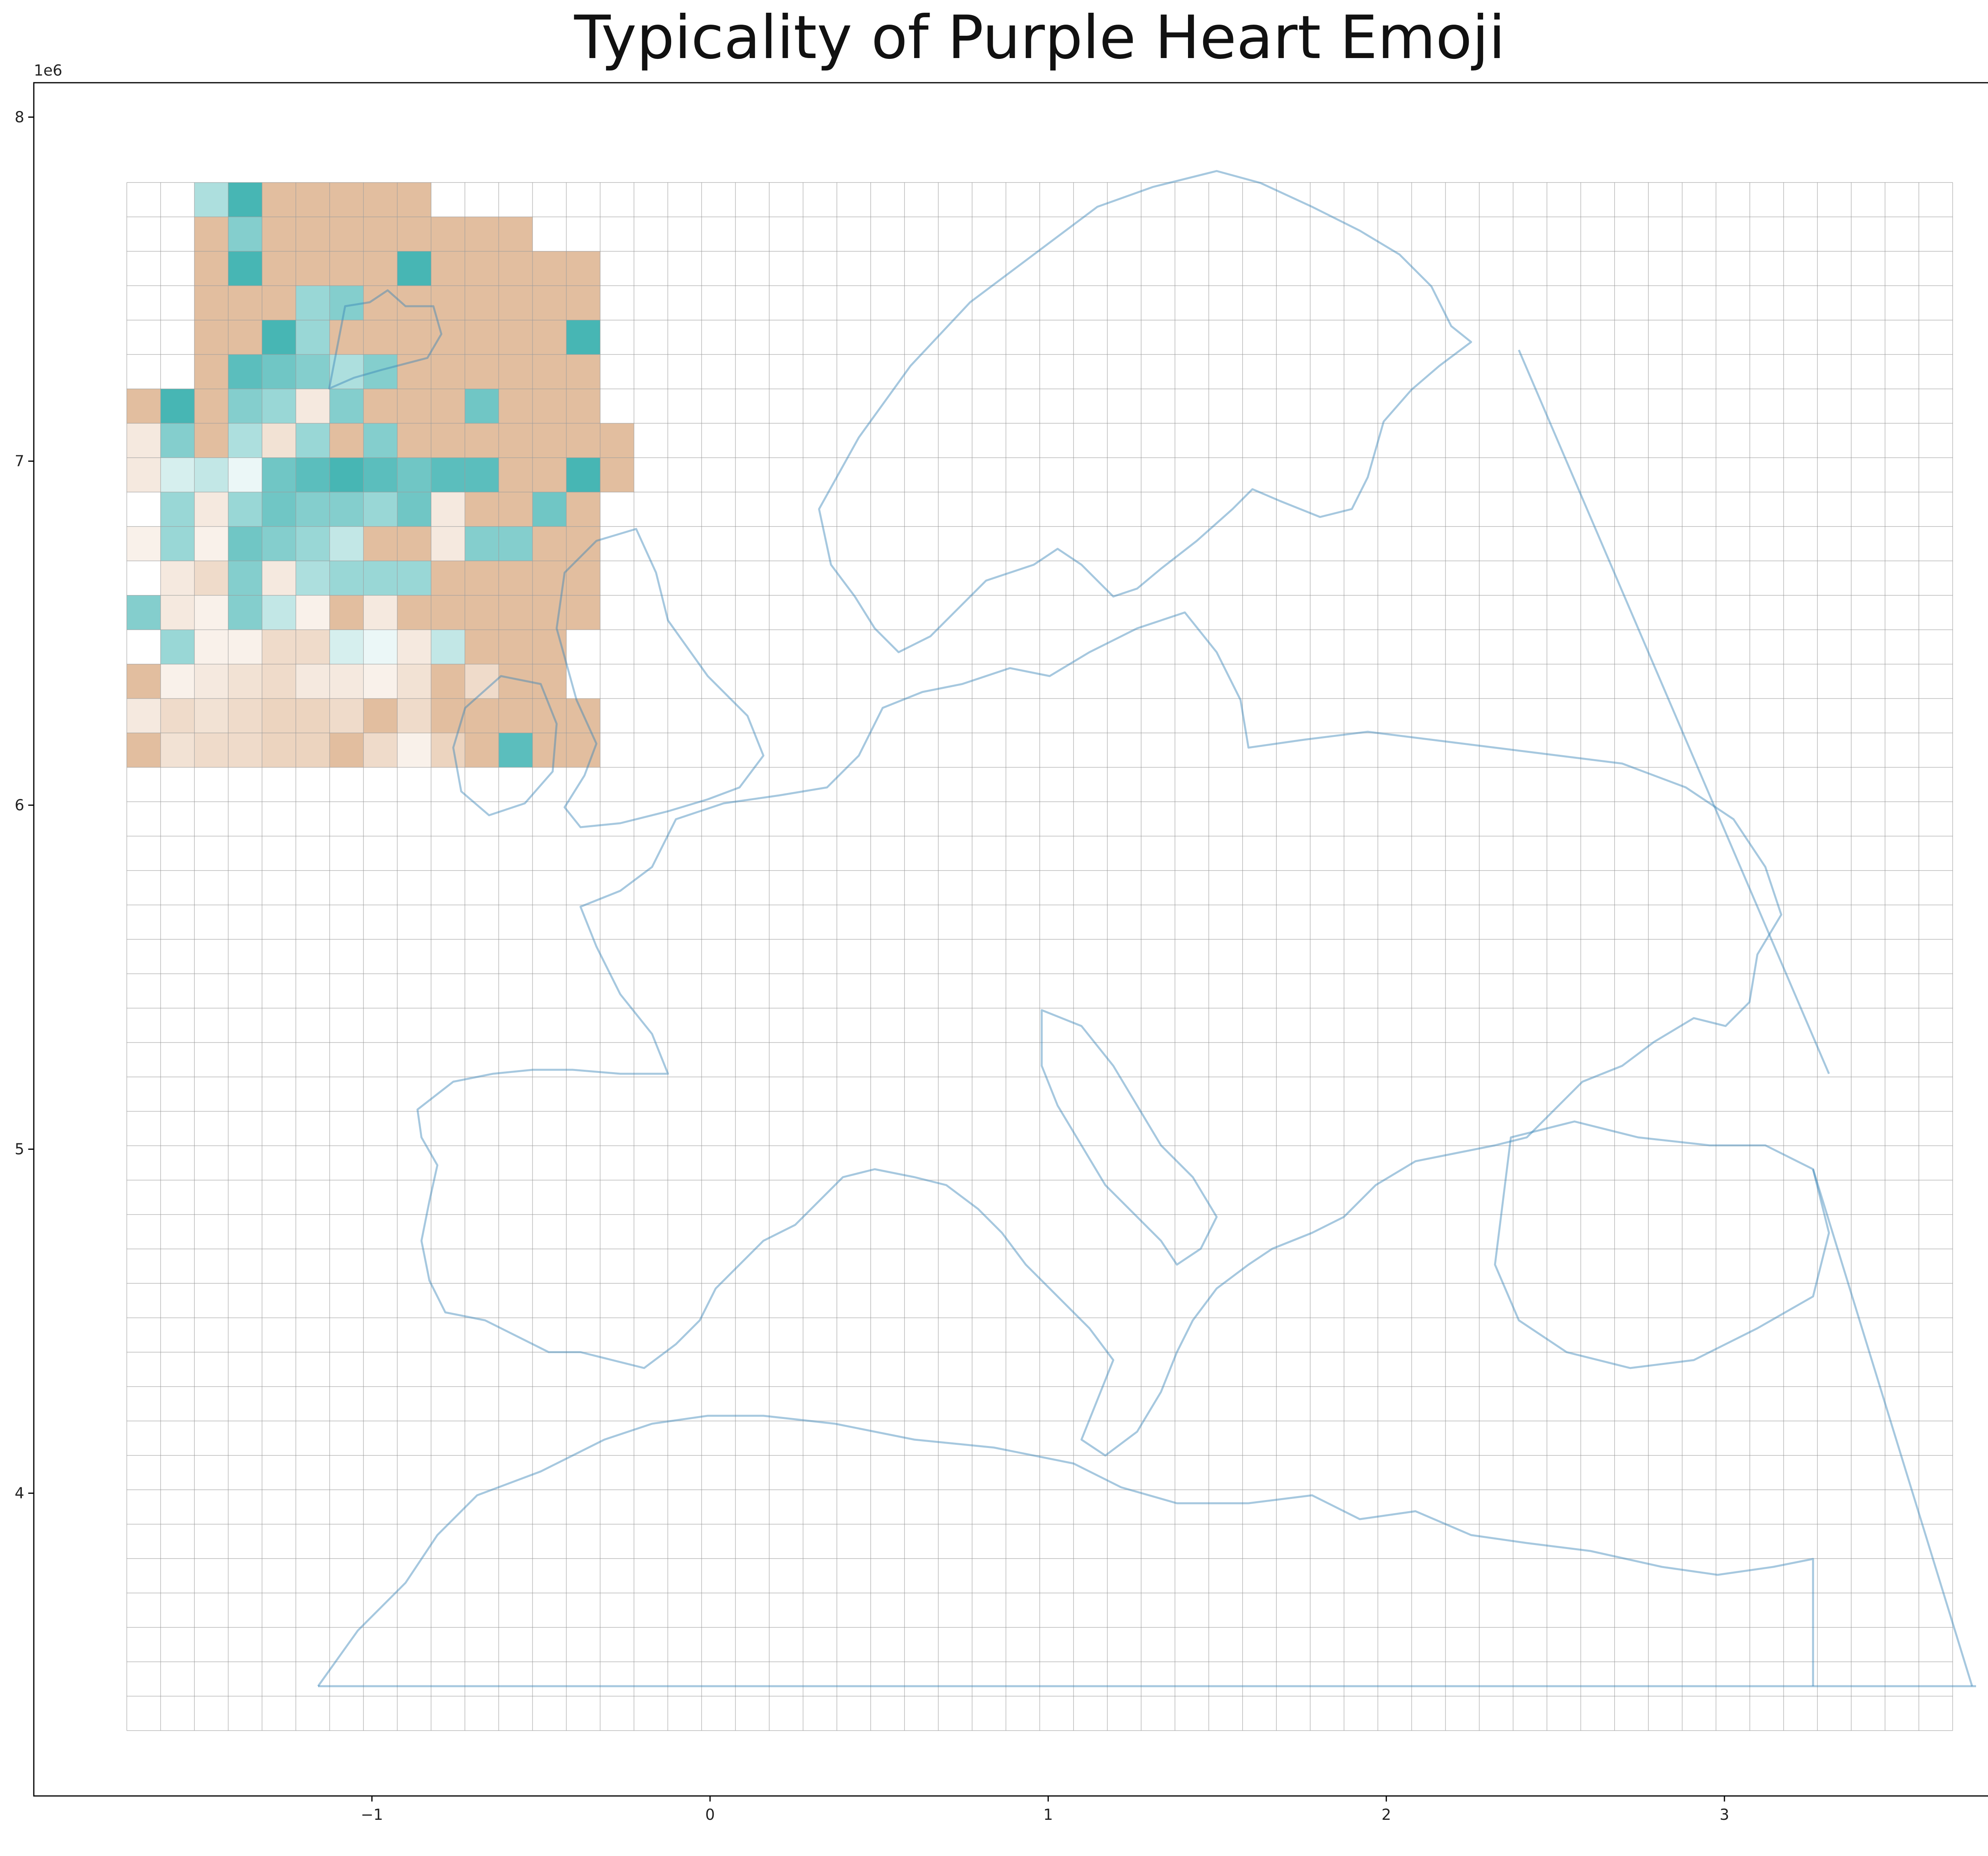 Image resolution: width=1988 pixels, height=1856 pixels. Describe the element at coordinates (19, 1149) in the screenshot. I see `y-tick-label: 5` at that location.